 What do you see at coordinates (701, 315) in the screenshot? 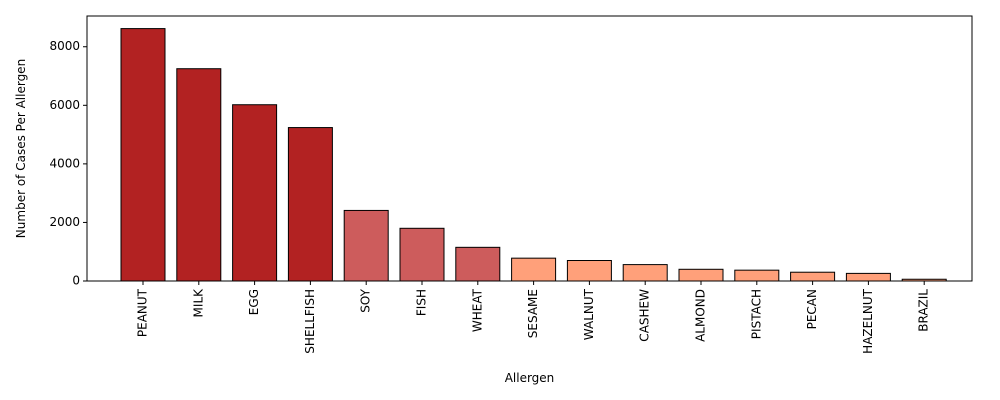
I see `x-tick-label: ALMOND` at bounding box center [701, 315].